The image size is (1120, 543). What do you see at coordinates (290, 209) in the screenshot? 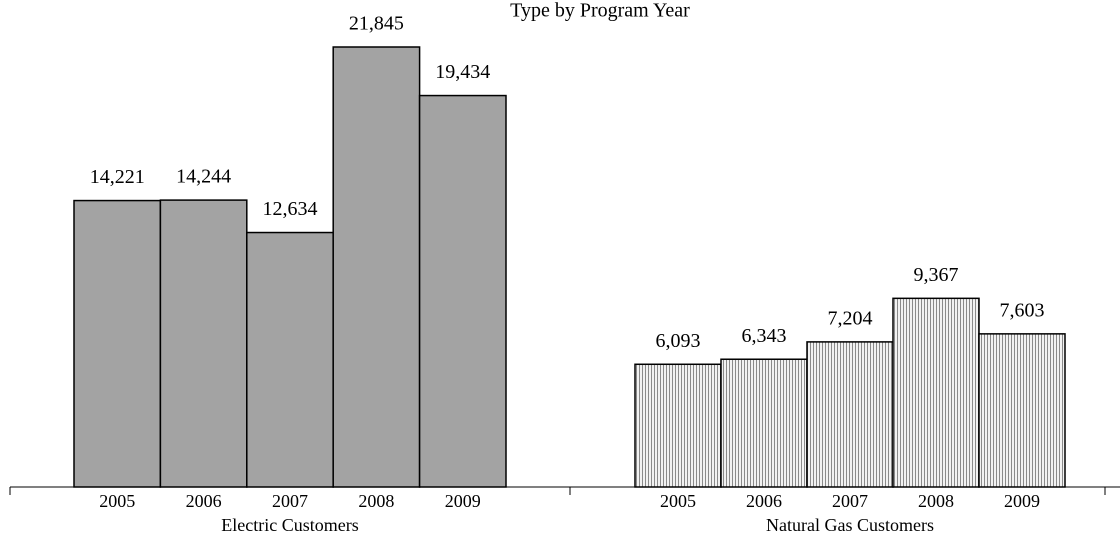
I see `value-label: 12,634` at bounding box center [290, 209].